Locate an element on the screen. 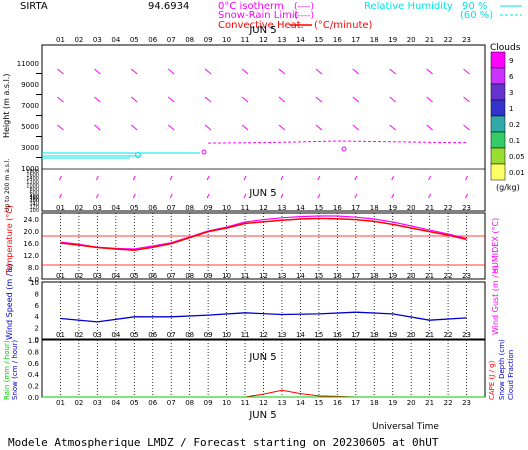  code-label: 94.6934 is located at coordinates (168, 6).